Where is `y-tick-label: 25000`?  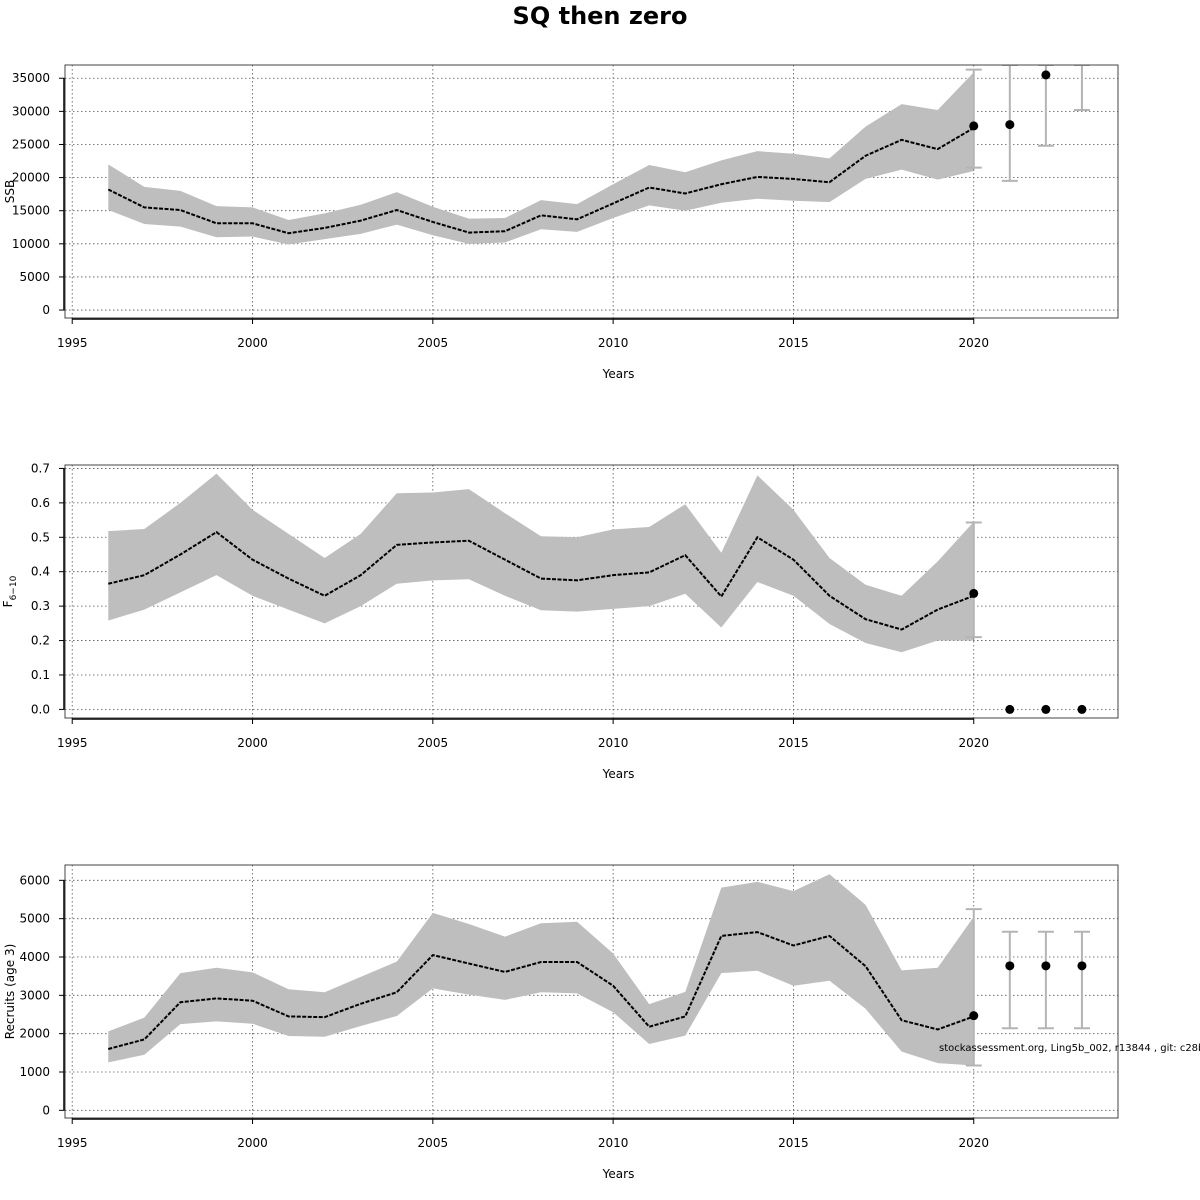
y-tick-label: 25000 is located at coordinates (31, 144).